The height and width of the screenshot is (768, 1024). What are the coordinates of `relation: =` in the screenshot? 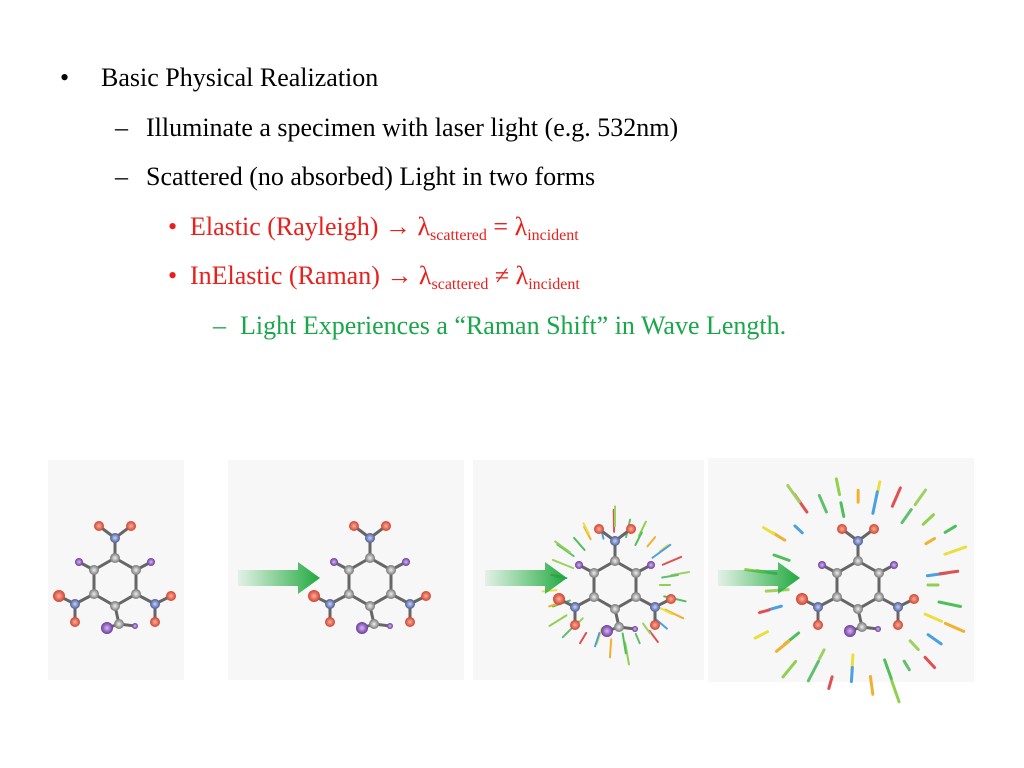 It's located at (501, 226).